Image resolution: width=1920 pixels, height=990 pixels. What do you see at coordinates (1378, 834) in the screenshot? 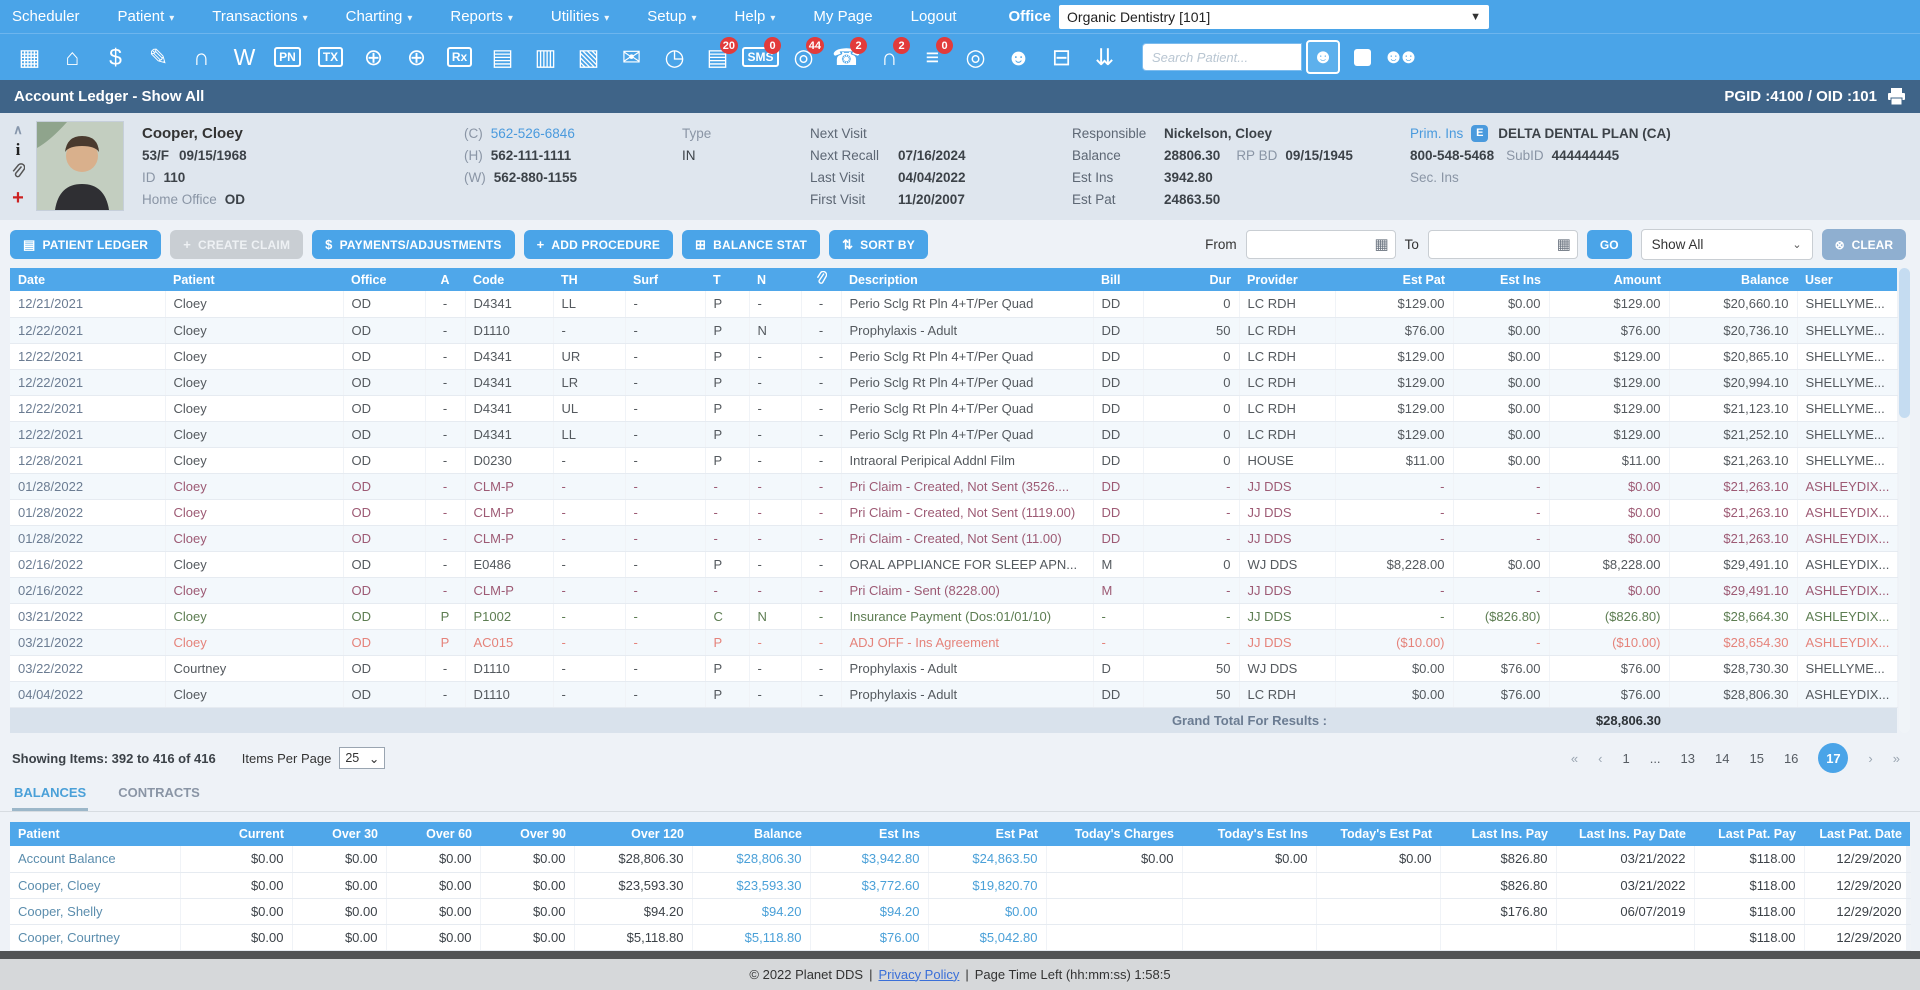
I see `bal-col-header-today-s-est-pat: Today's Est Pat` at bounding box center [1378, 834].